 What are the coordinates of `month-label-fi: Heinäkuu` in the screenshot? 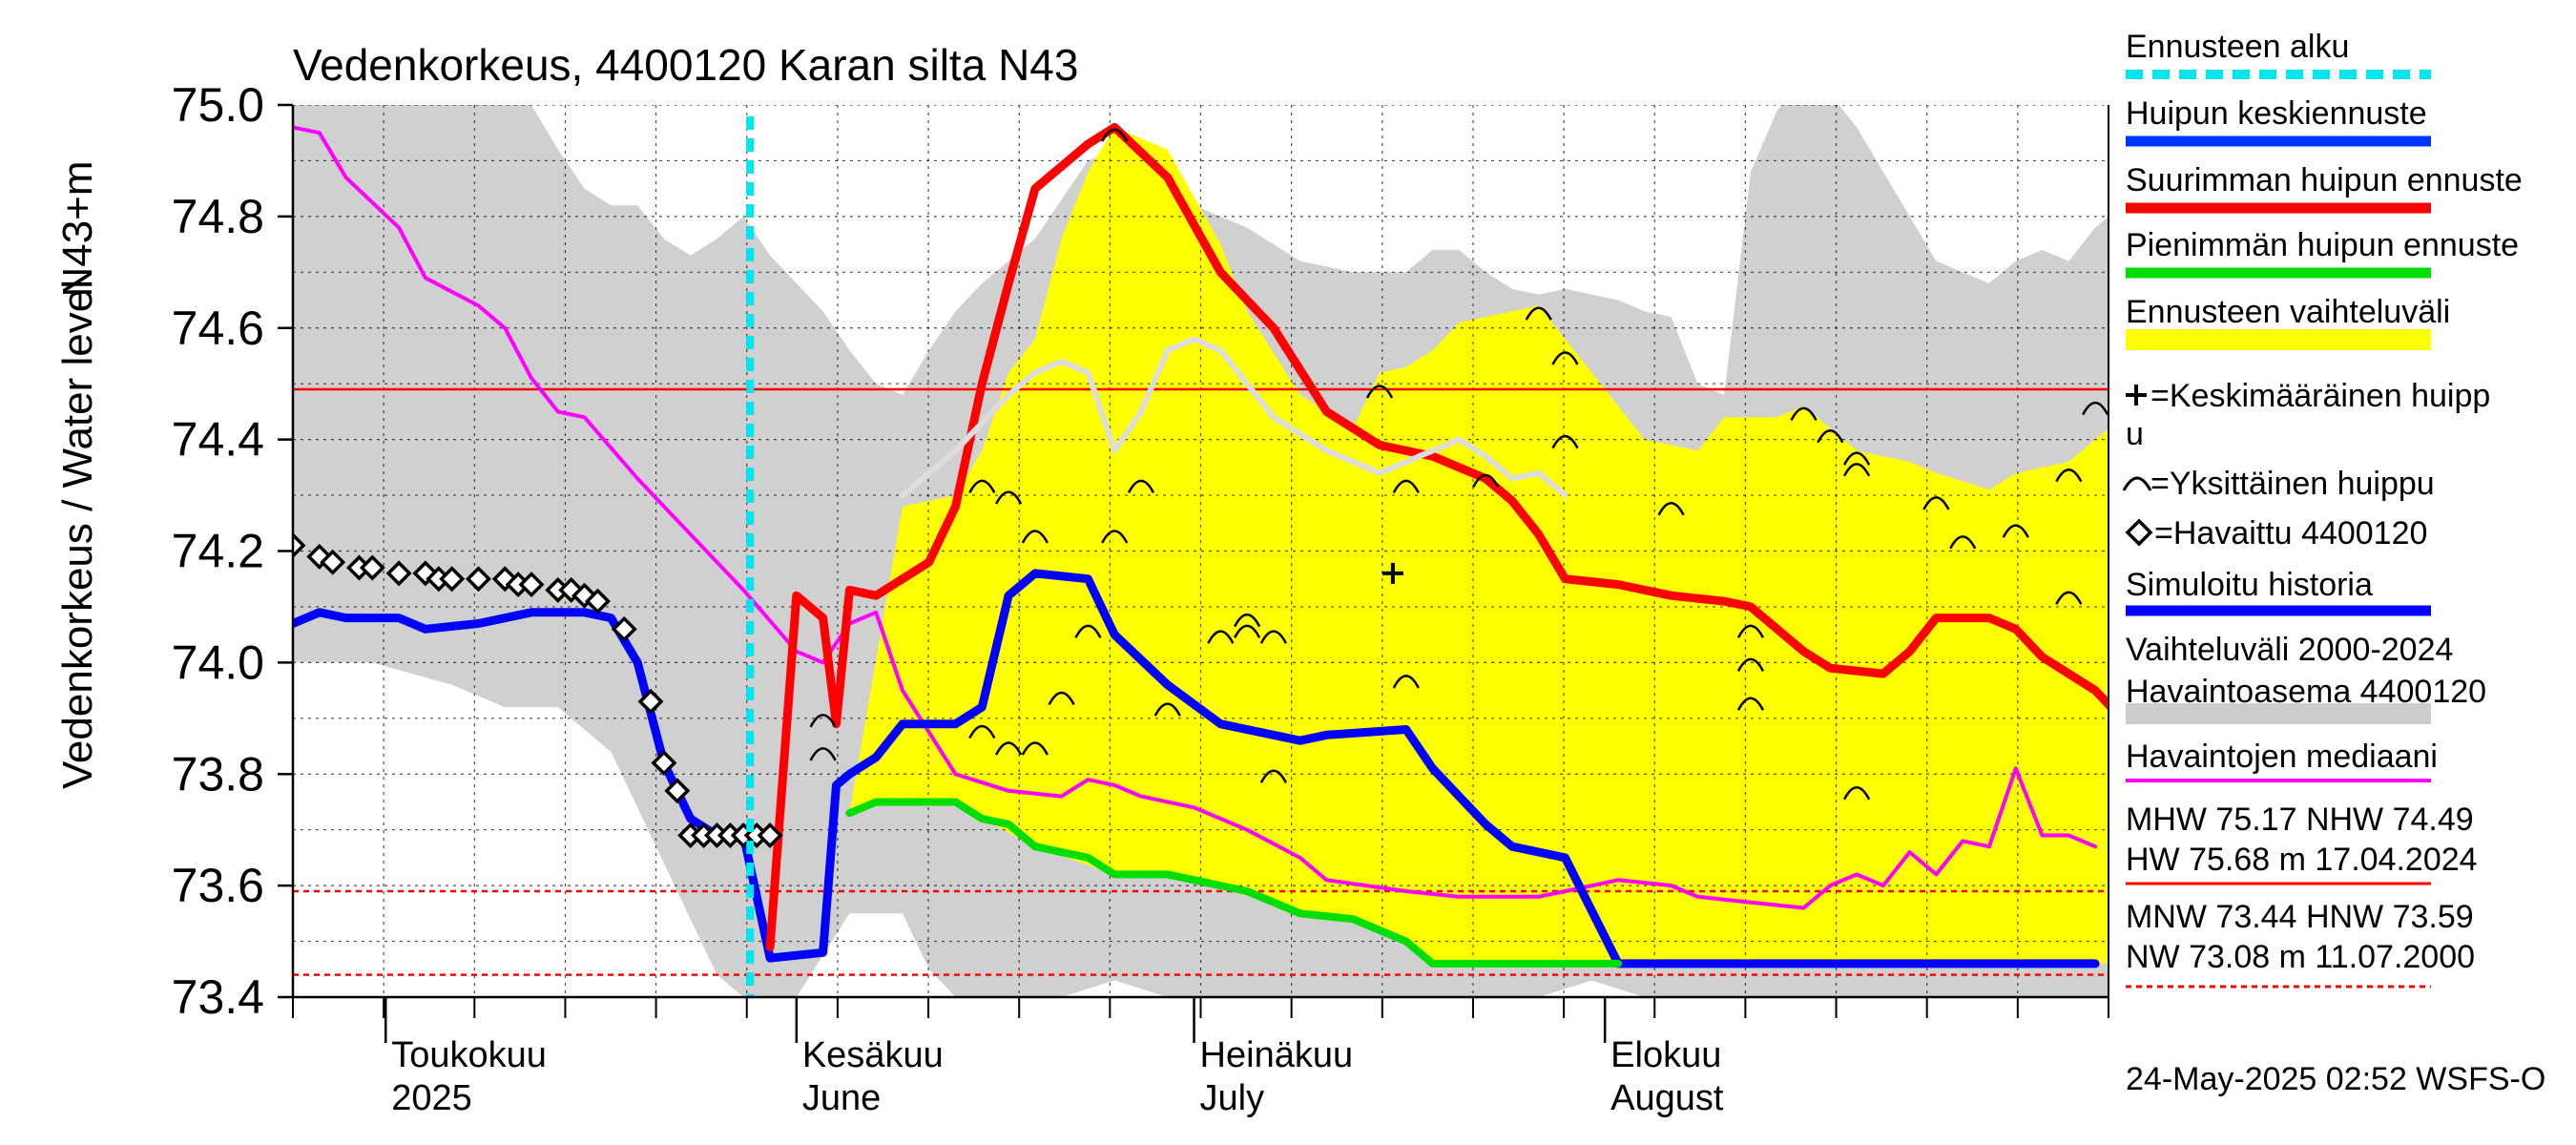 It's located at (1277, 1055).